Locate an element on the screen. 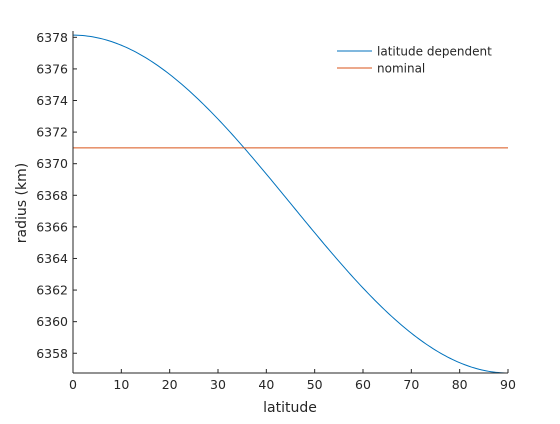  y-tick-label: 6372 is located at coordinates (52, 132).